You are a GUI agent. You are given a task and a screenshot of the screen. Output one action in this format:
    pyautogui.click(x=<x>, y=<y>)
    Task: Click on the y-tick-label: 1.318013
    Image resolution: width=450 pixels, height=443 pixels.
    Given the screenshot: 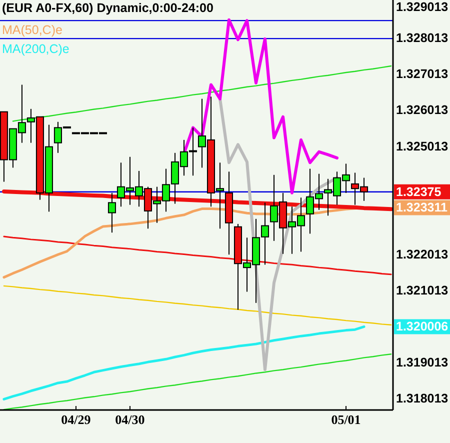 What is the action you would take?
    pyautogui.click(x=422, y=399)
    